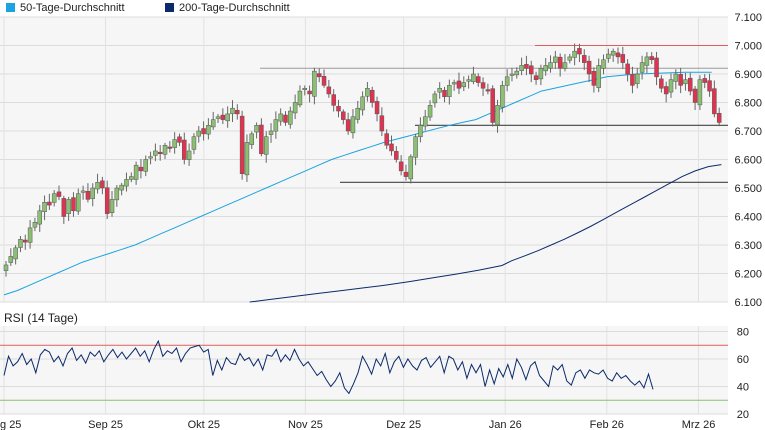  I want to click on legend-label-ma50: 50-Tage-Durchschnitt, so click(72, 8).